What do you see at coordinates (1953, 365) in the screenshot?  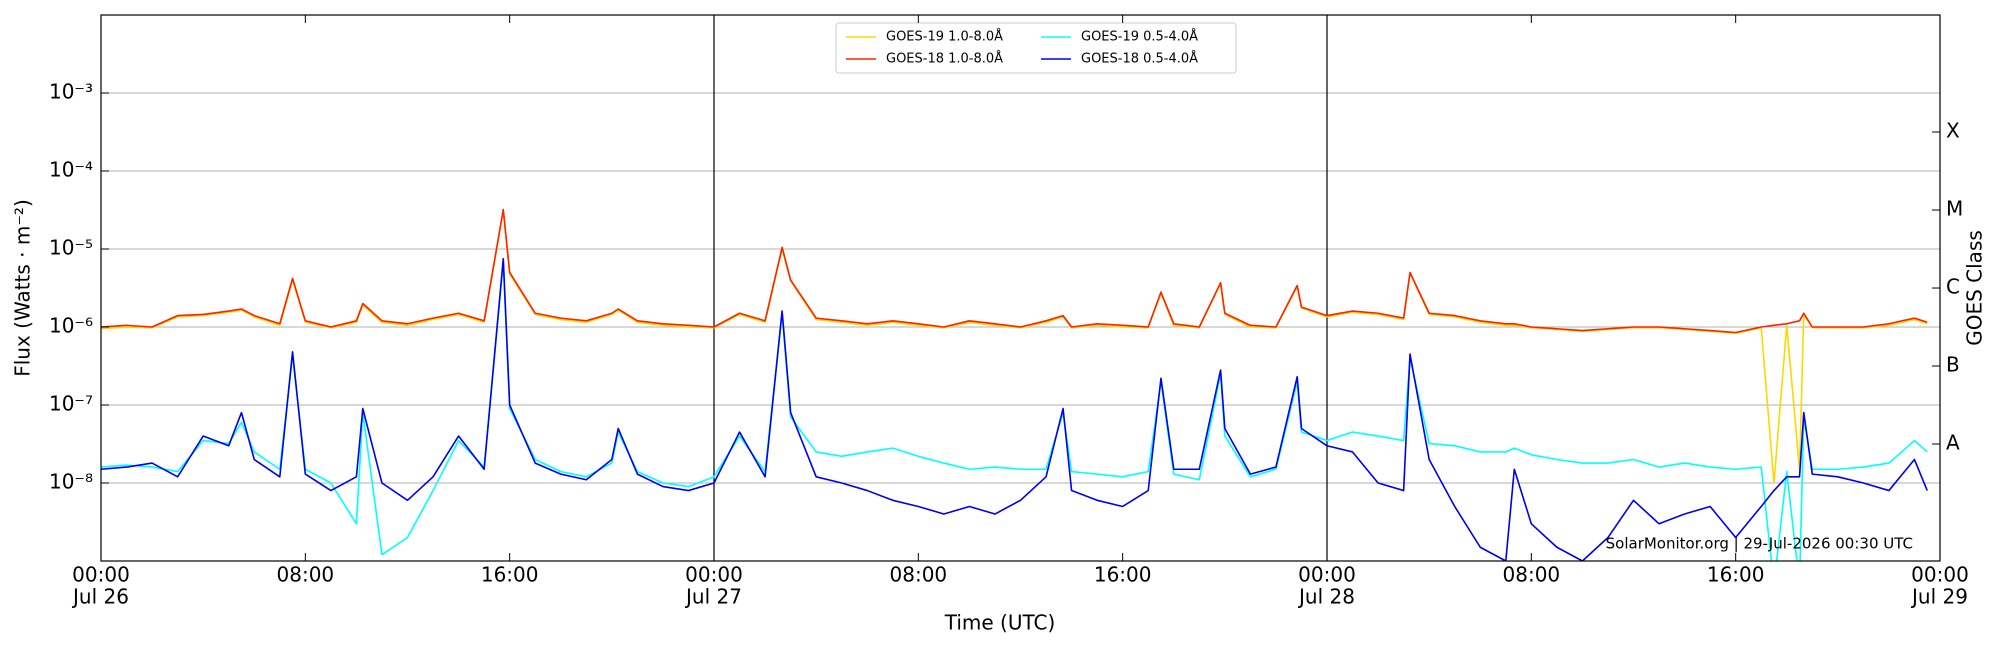 I see `y2-tick-label: B` at bounding box center [1953, 365].